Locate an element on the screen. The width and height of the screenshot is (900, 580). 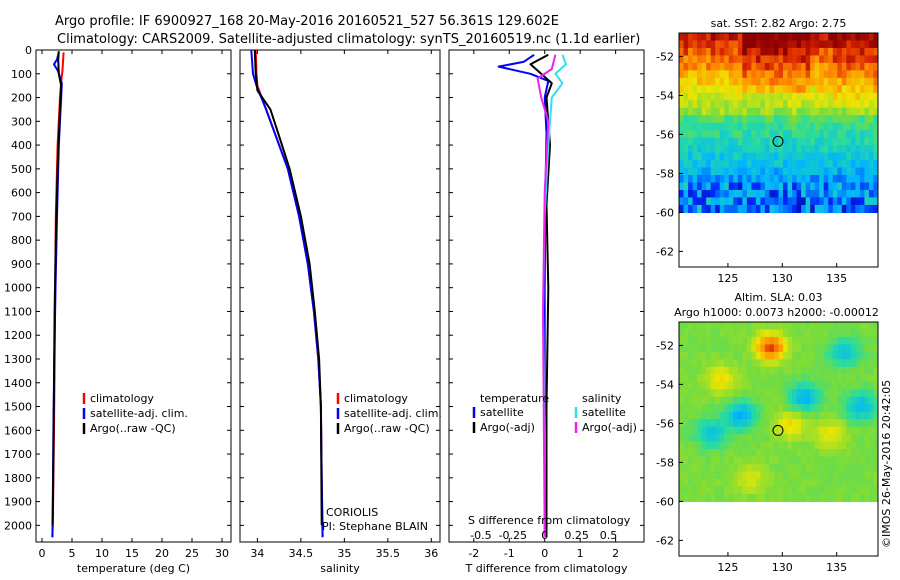
sst_map-ytick-label: -62 is located at coordinates (665, 251).